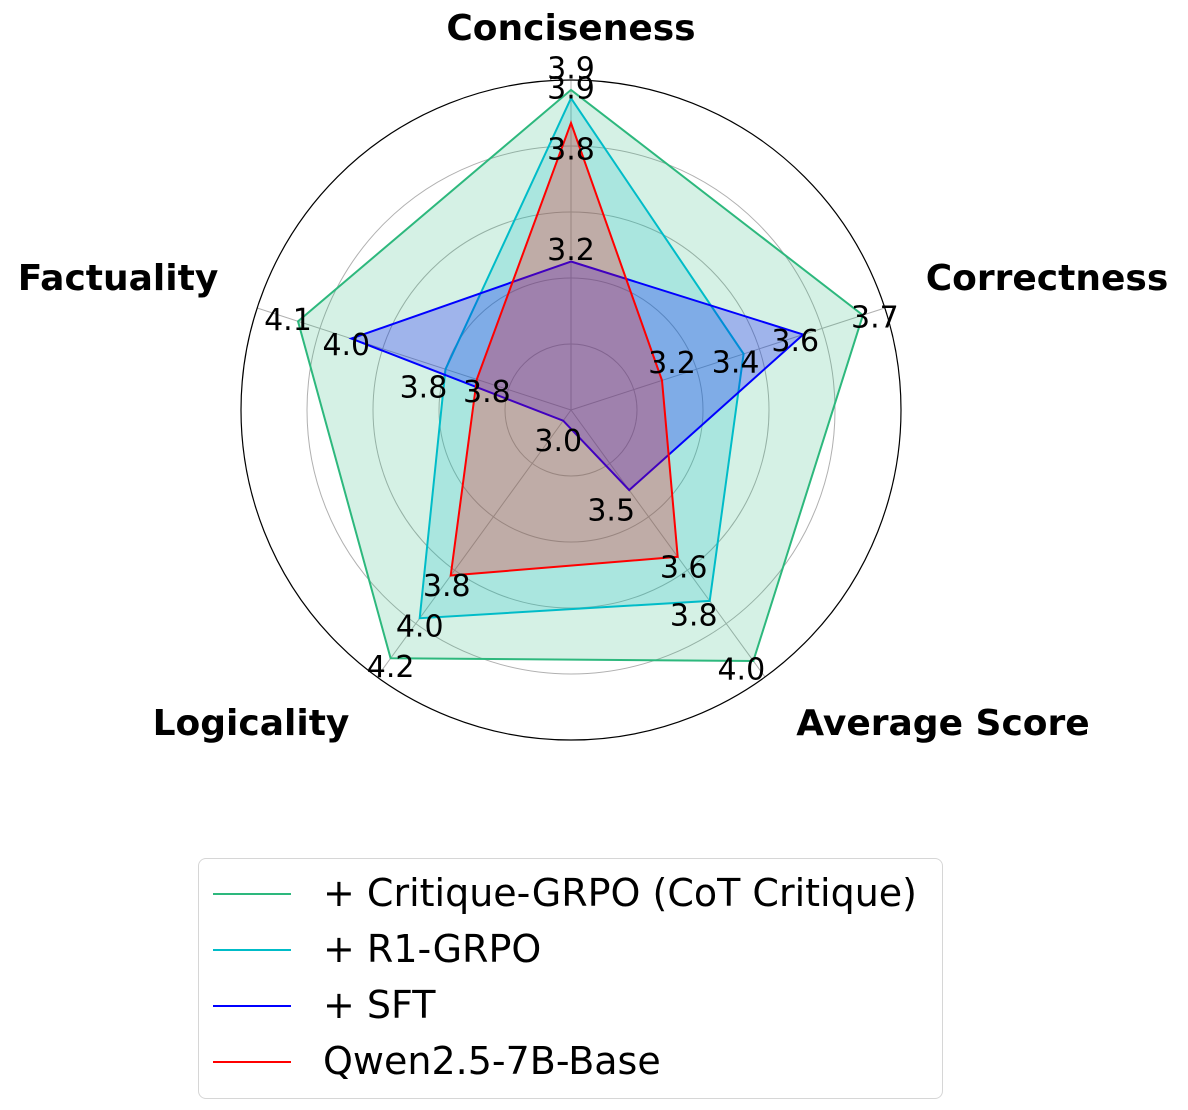 The image size is (1188, 1110). I want to click on legend-label: Qwen2.5-7B-Base, so click(492, 1061).